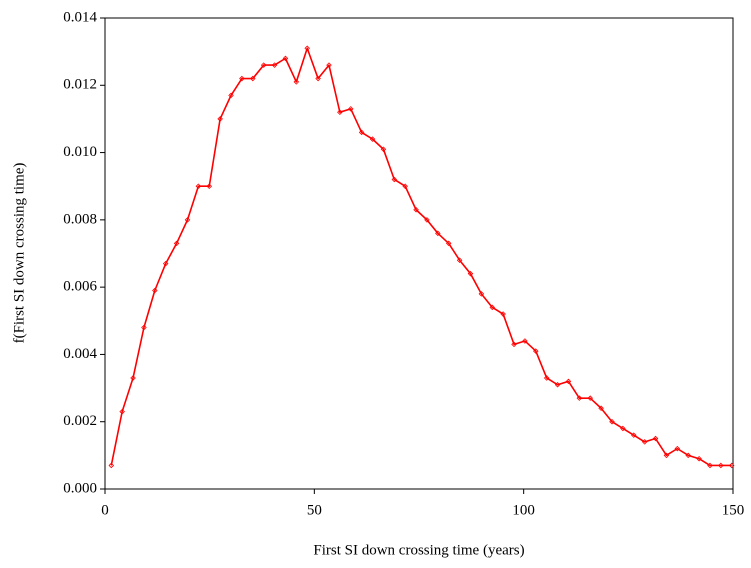  Describe the element at coordinates (80, 219) in the screenshot. I see `y-tick-label: 0.008` at that location.